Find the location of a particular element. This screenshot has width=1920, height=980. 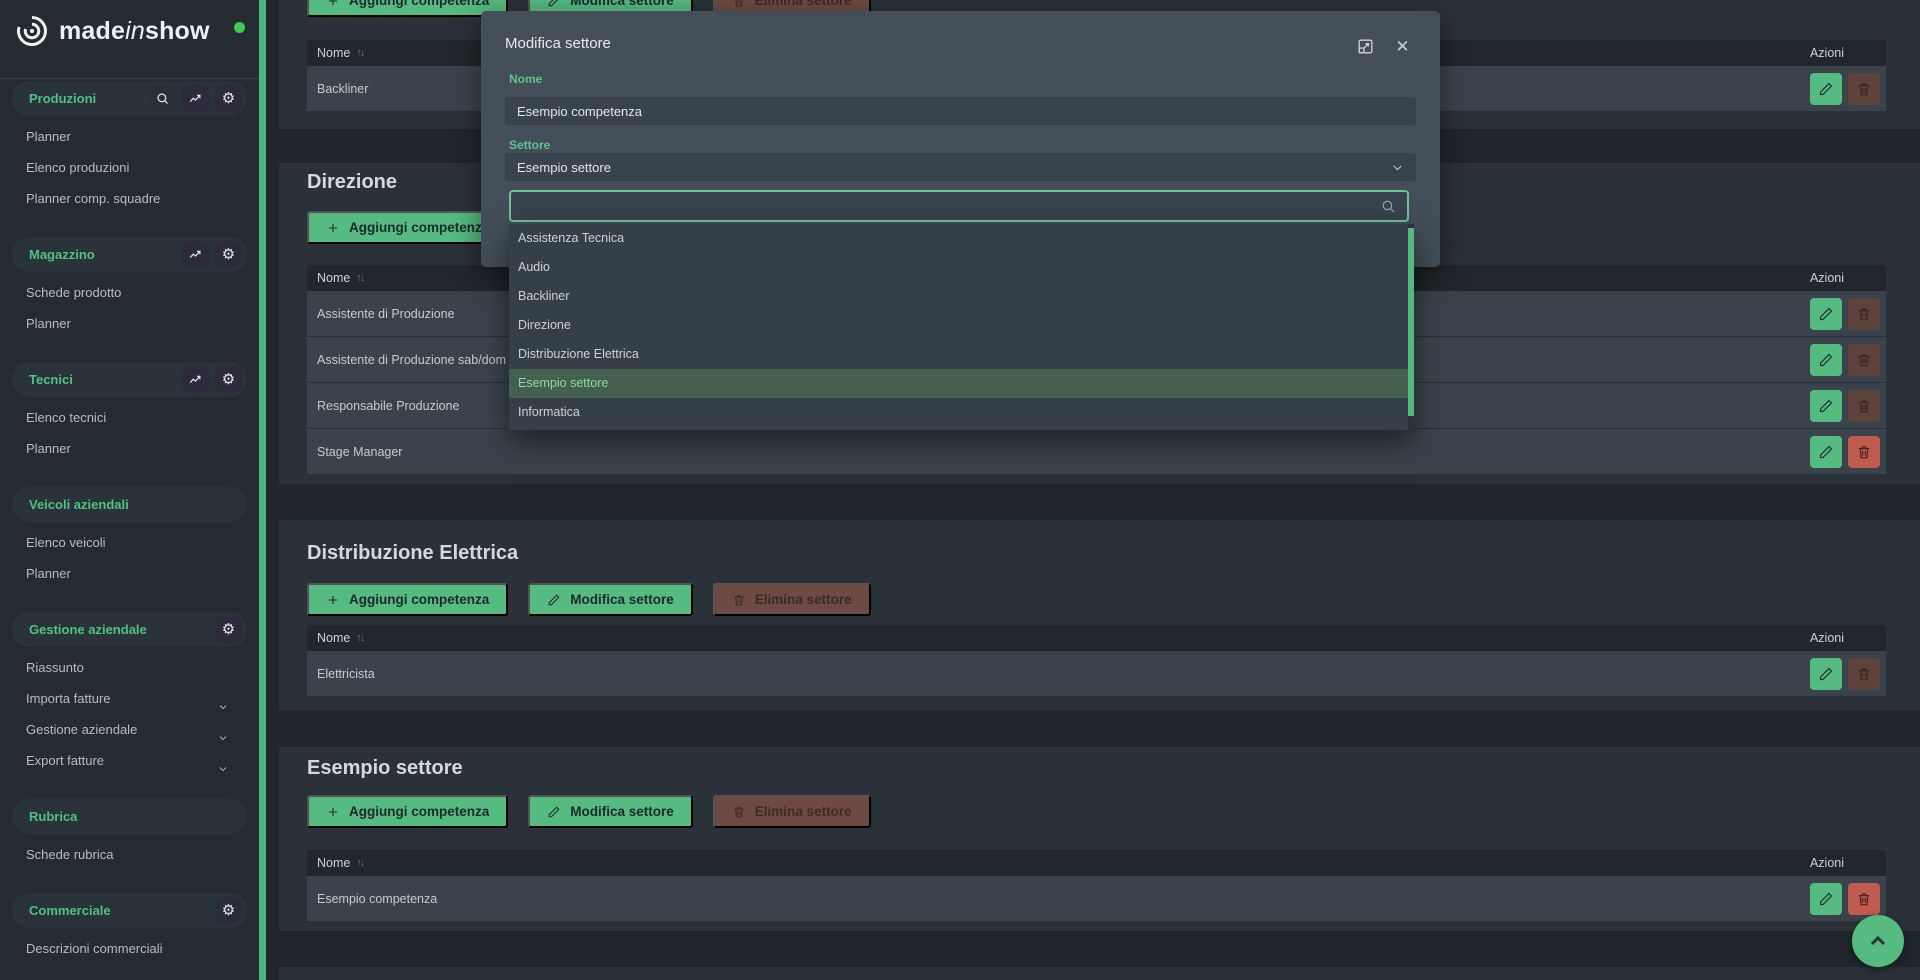

sidebar-item: Schede rubrica is located at coordinates (129, 854).